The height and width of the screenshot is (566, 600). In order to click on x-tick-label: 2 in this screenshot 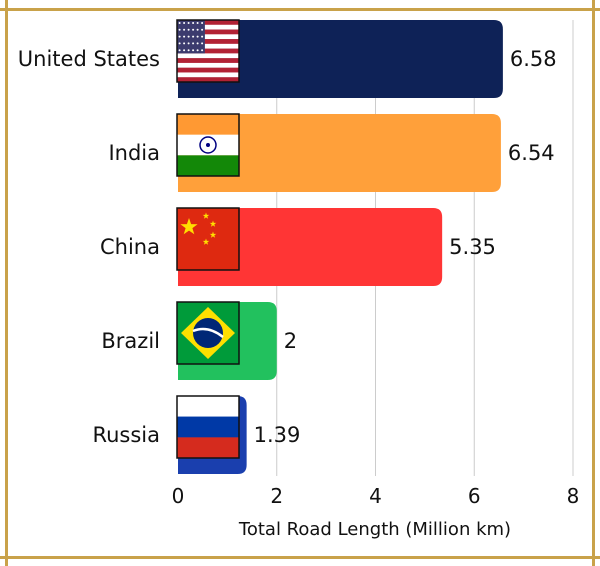, I will do `click(276, 496)`.